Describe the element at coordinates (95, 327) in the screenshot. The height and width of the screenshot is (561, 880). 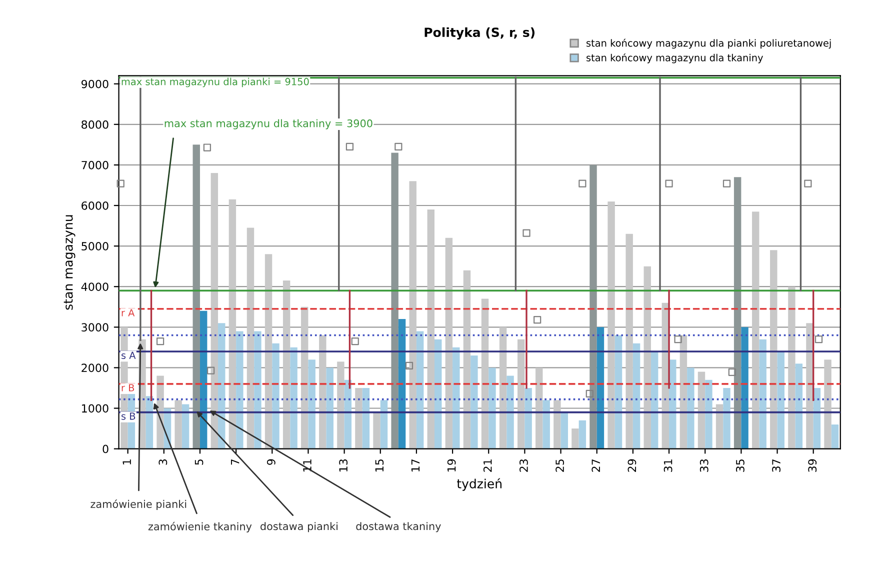
I see `y-tick-label: 3000` at that location.